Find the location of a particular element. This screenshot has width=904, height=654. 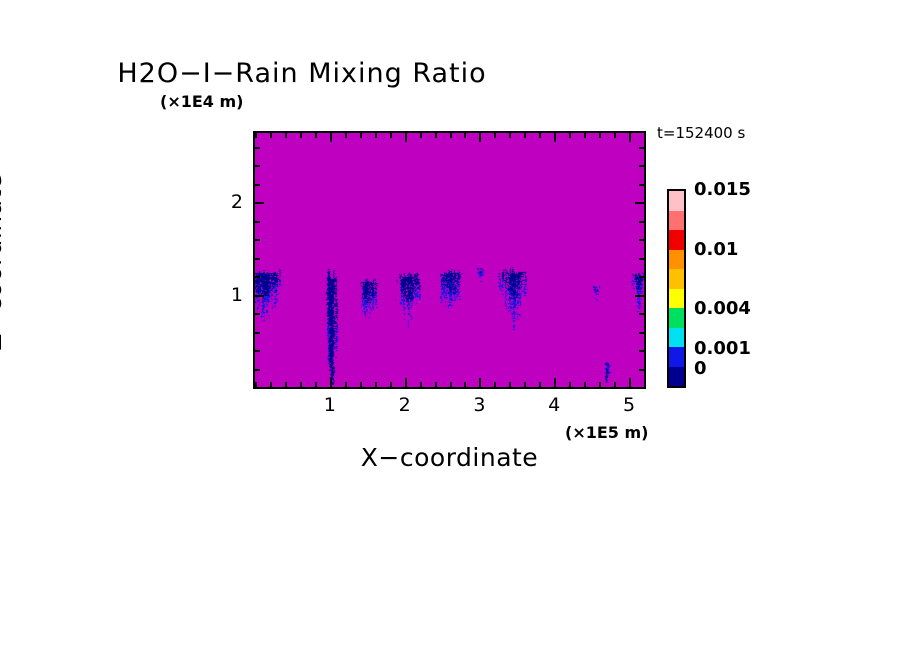

x-tick-label: 3 is located at coordinates (479, 405).